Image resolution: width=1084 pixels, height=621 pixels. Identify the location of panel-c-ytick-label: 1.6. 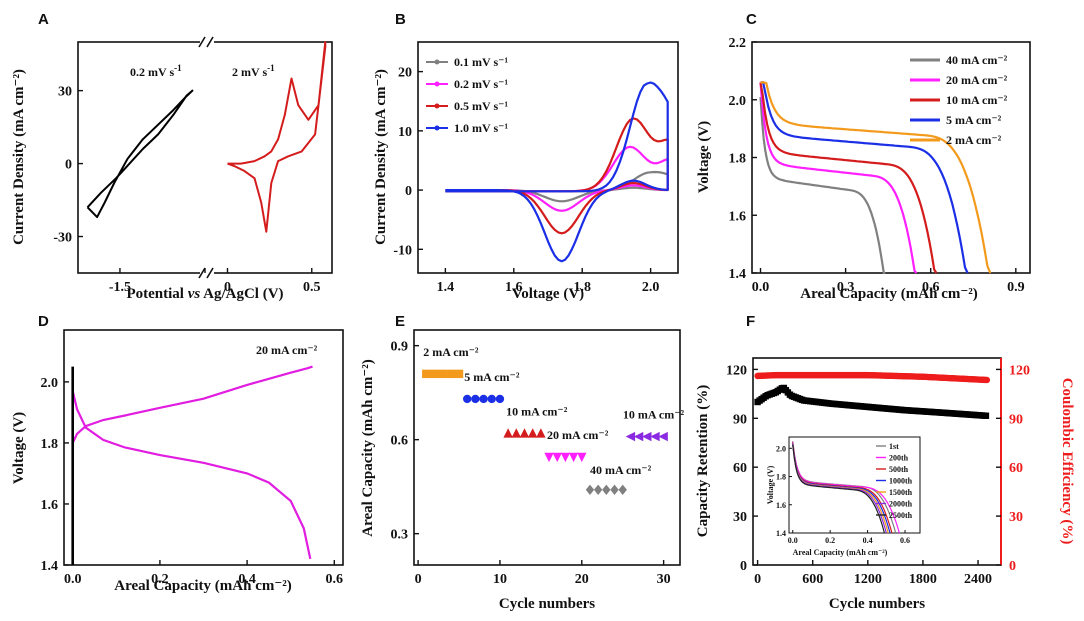
(738, 216).